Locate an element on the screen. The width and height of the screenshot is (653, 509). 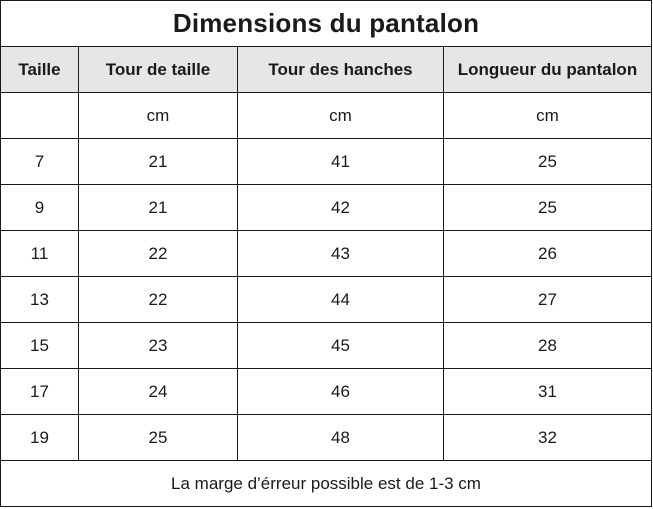
table-row: 17 24 46 31 is located at coordinates (326, 391).